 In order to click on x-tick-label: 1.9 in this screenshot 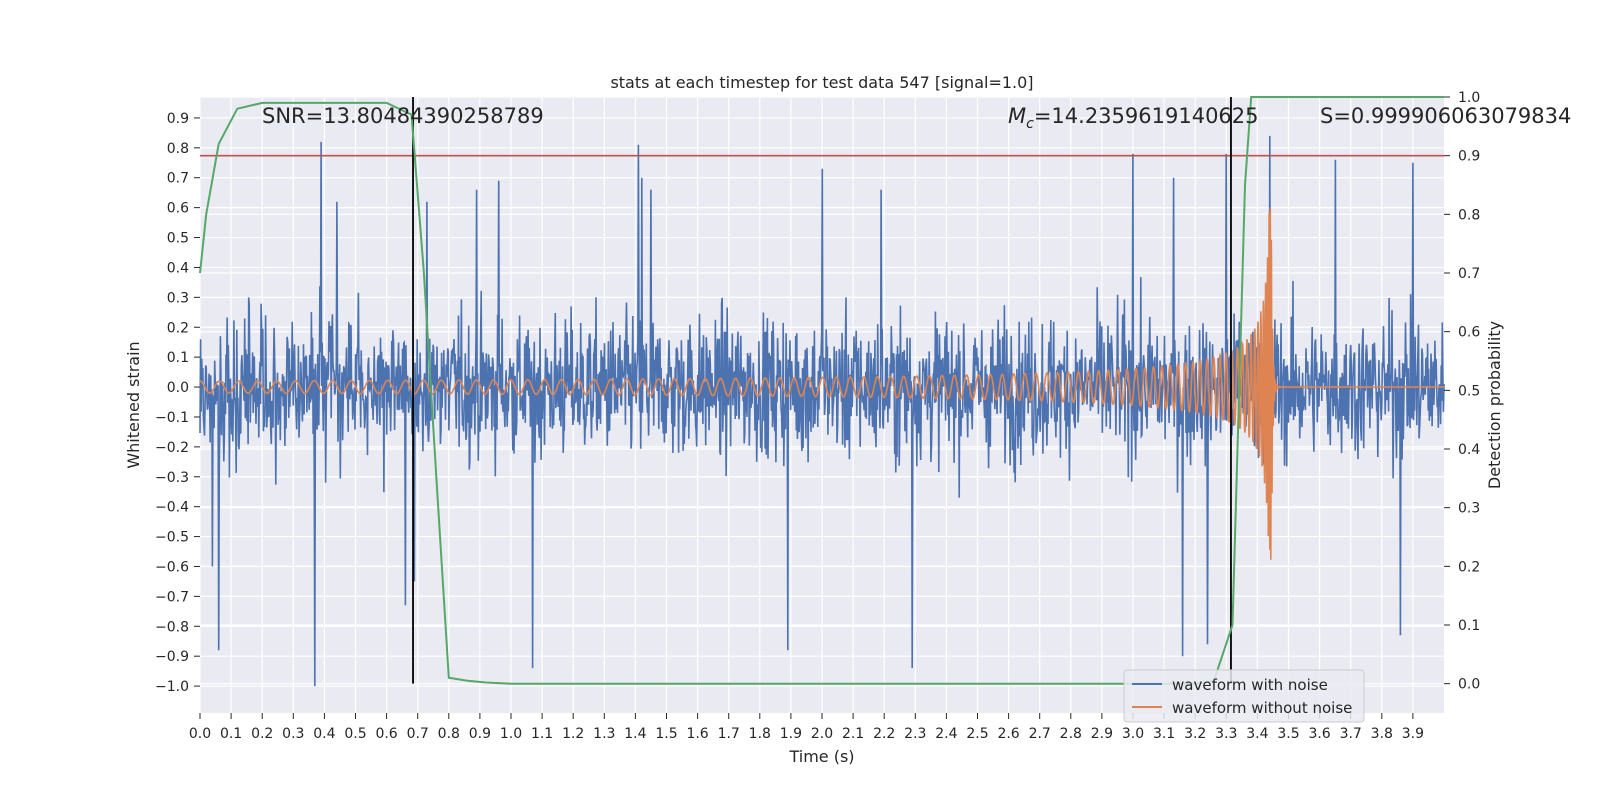, I will do `click(791, 734)`.